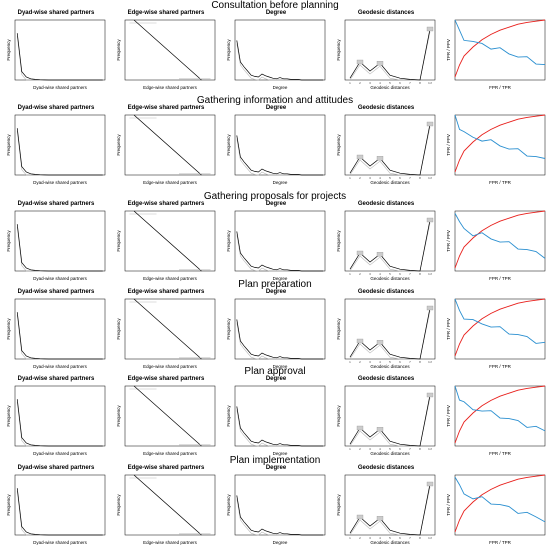 The height and width of the screenshot is (548, 550). I want to click on degree-panel: Degree Frequency Degree, so click(276, 330).